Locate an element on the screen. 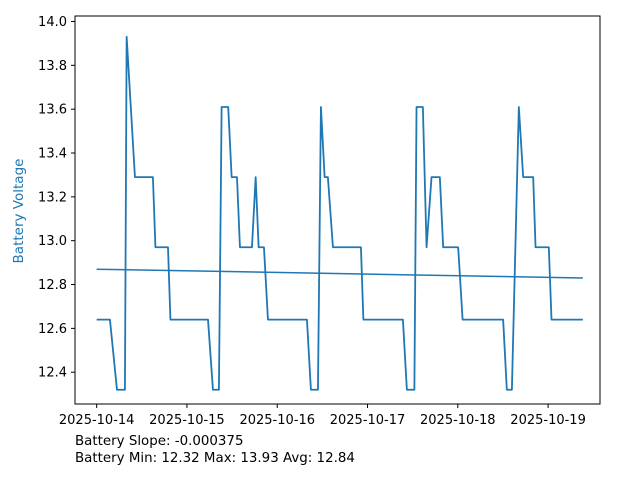  x-tick-label: 2025-10-18 is located at coordinates (458, 420).